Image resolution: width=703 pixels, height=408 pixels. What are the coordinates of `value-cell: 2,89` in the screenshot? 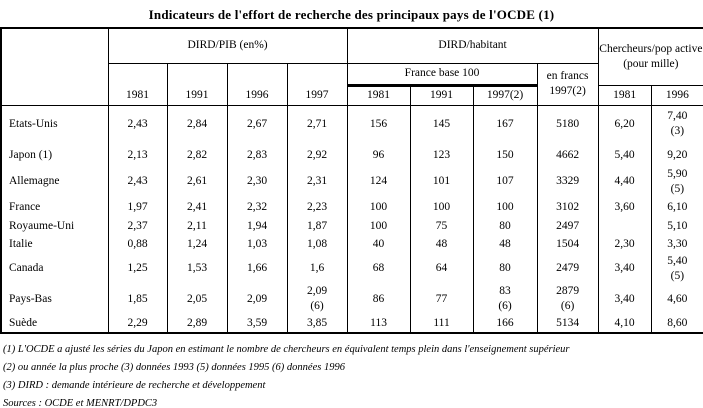 It's located at (197, 323).